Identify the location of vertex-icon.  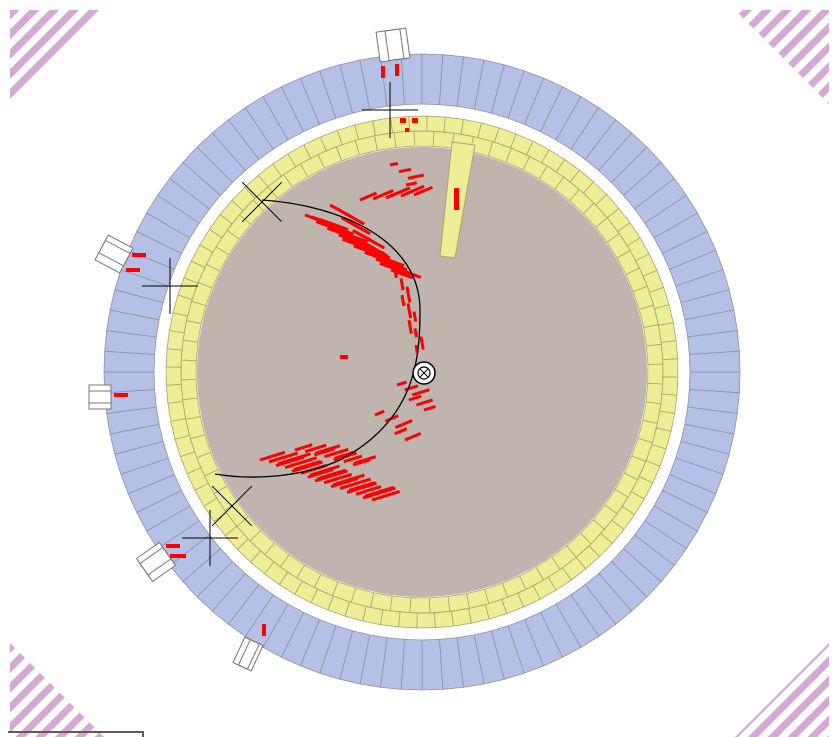
(424, 373).